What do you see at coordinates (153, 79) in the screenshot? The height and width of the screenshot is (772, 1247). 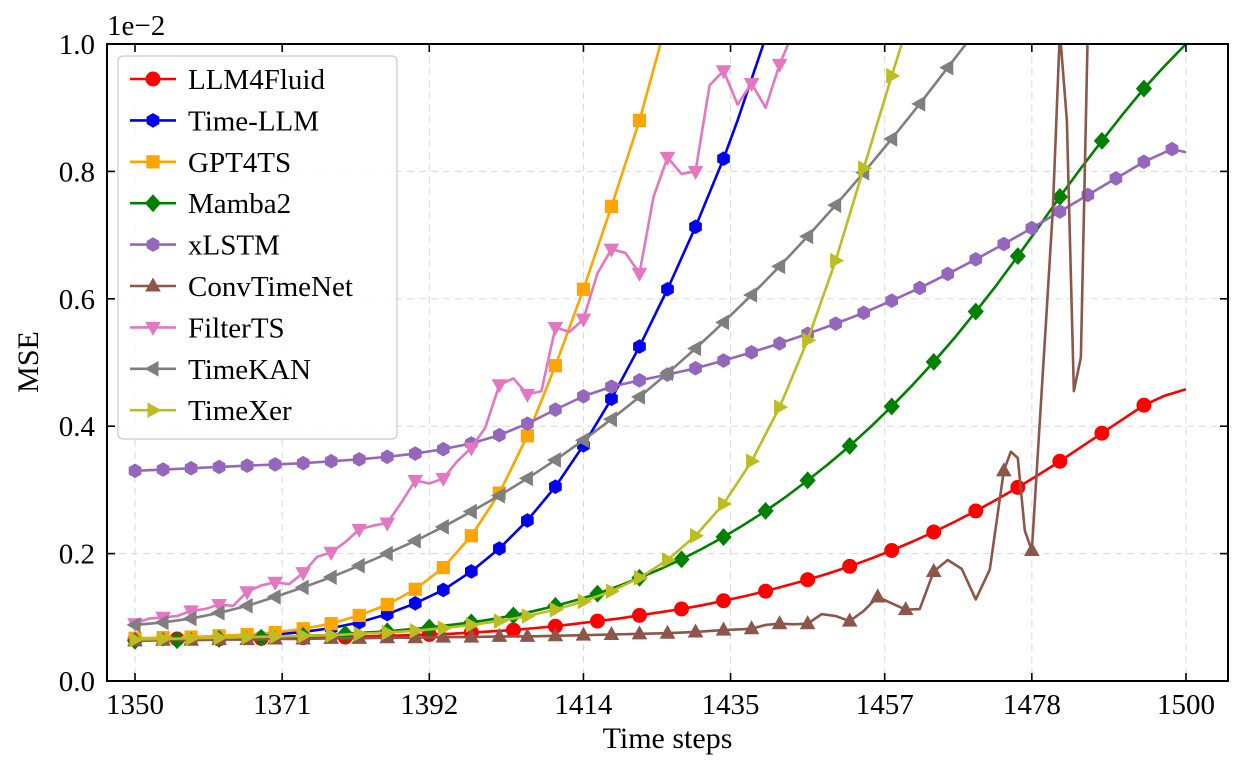 I see `legend-marker-llm4fluid` at bounding box center [153, 79].